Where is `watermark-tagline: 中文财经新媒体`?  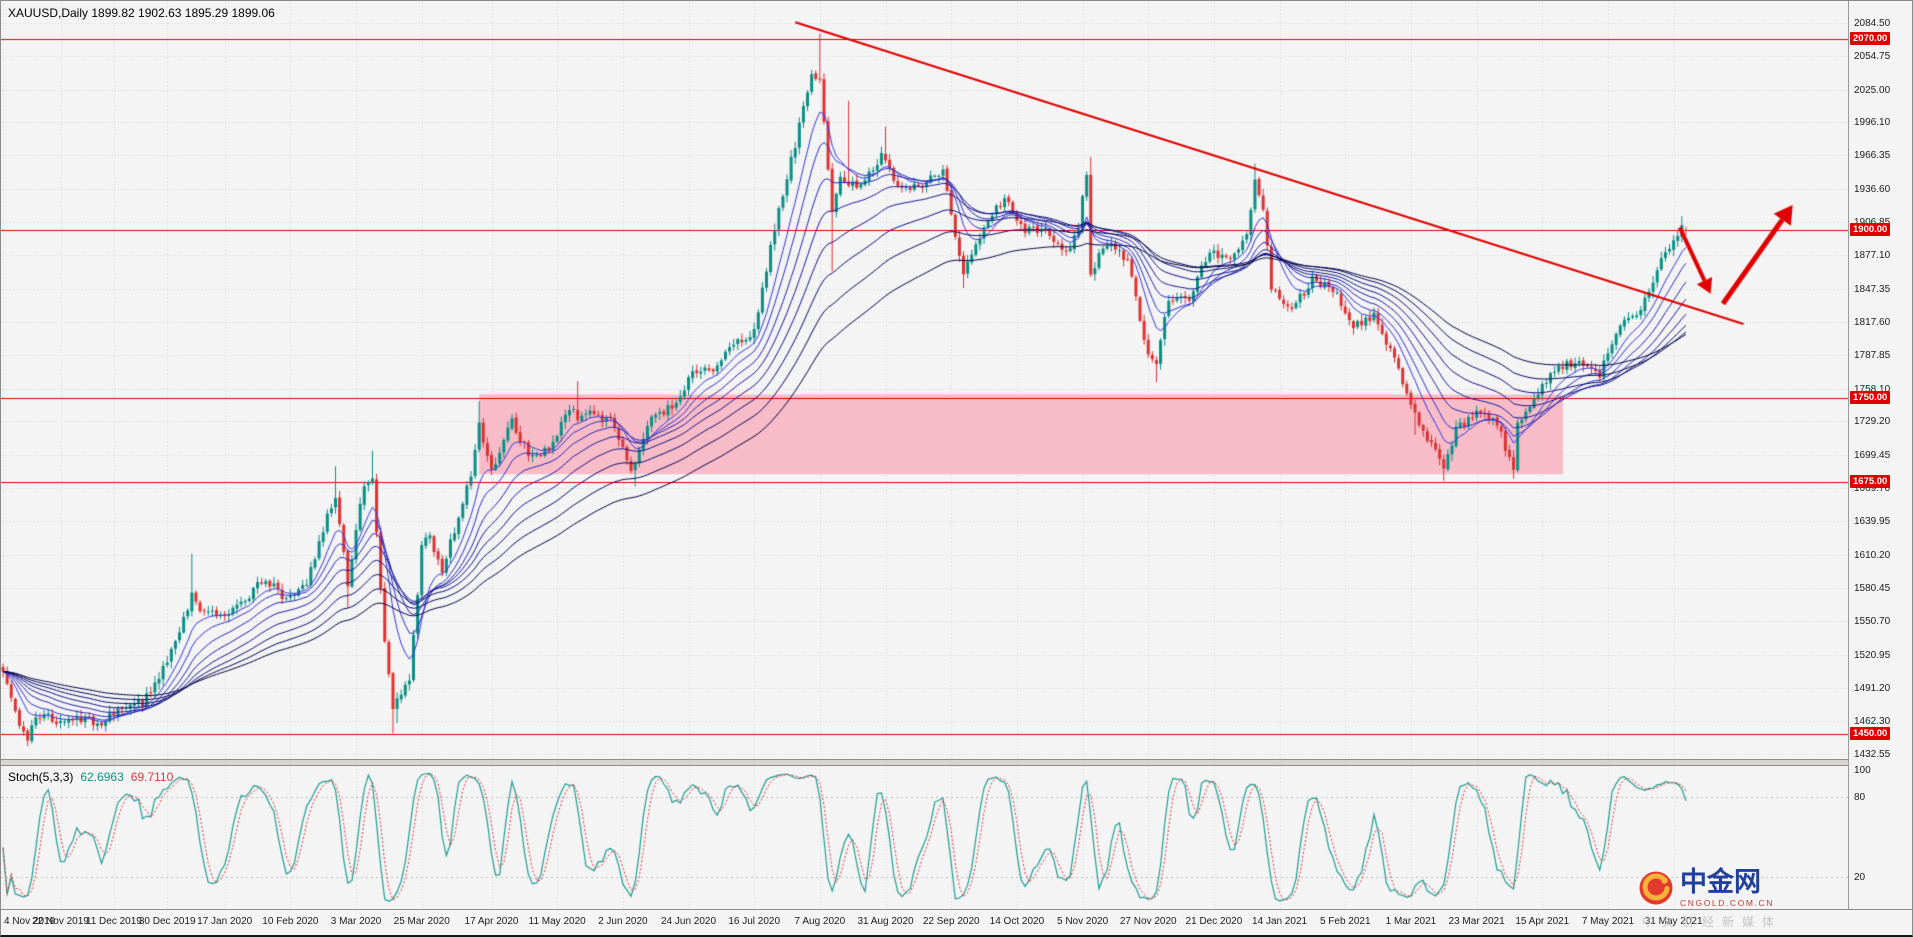 watermark-tagline: 中文财经新媒体 is located at coordinates (1711, 922).